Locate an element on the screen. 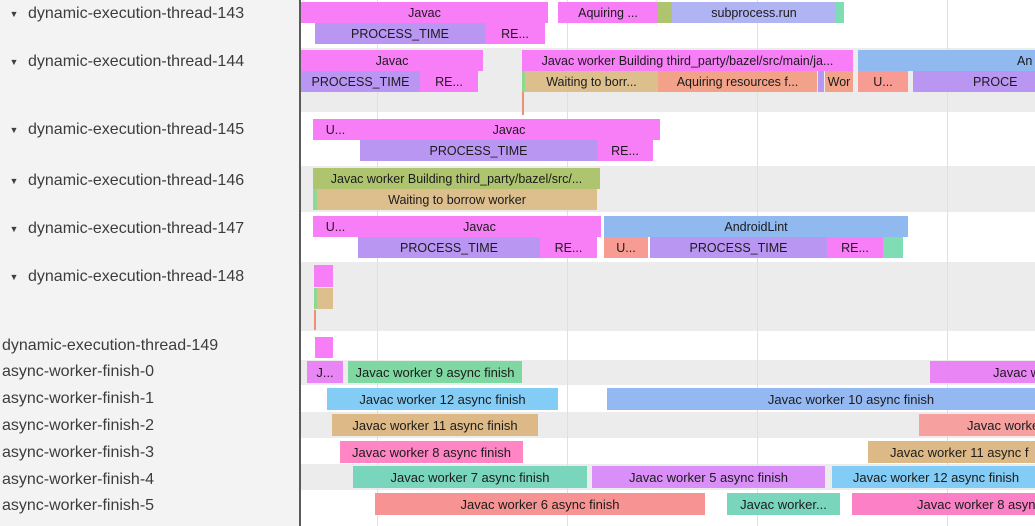 This screenshot has height=526, width=1035. trace-slice-label: Javac worker 5 async finish is located at coordinates (708, 477).